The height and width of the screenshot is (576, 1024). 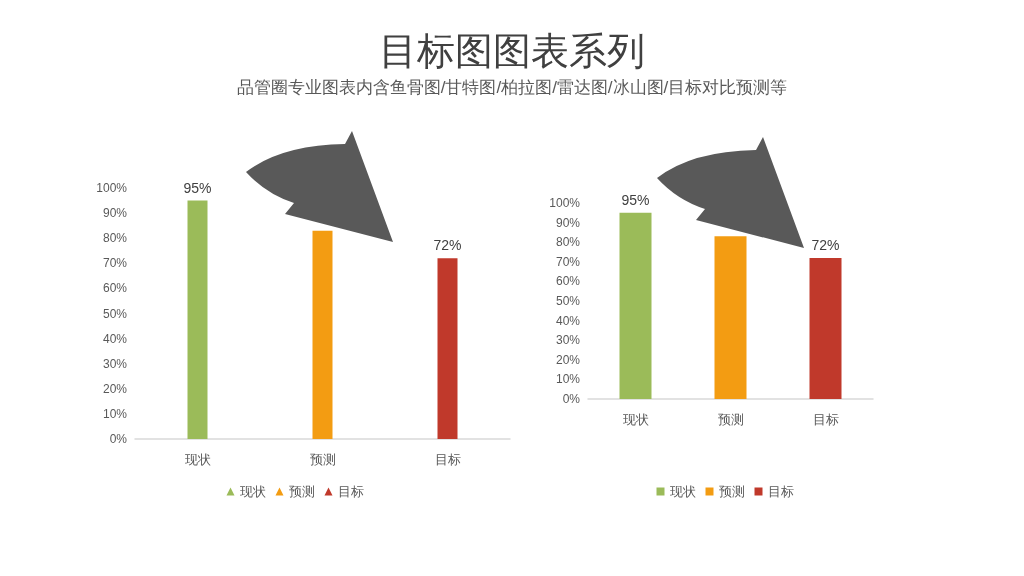 I want to click on chart-title: 目标图图表系列, so click(x=512, y=51).